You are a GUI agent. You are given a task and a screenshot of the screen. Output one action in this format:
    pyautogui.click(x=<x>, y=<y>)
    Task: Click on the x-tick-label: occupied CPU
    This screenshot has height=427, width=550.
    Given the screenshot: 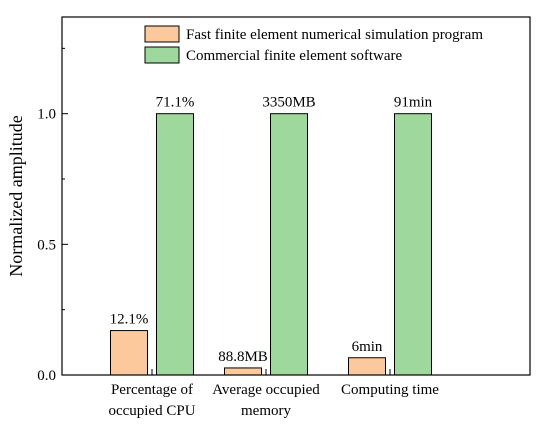 What is the action you would take?
    pyautogui.click(x=151, y=411)
    